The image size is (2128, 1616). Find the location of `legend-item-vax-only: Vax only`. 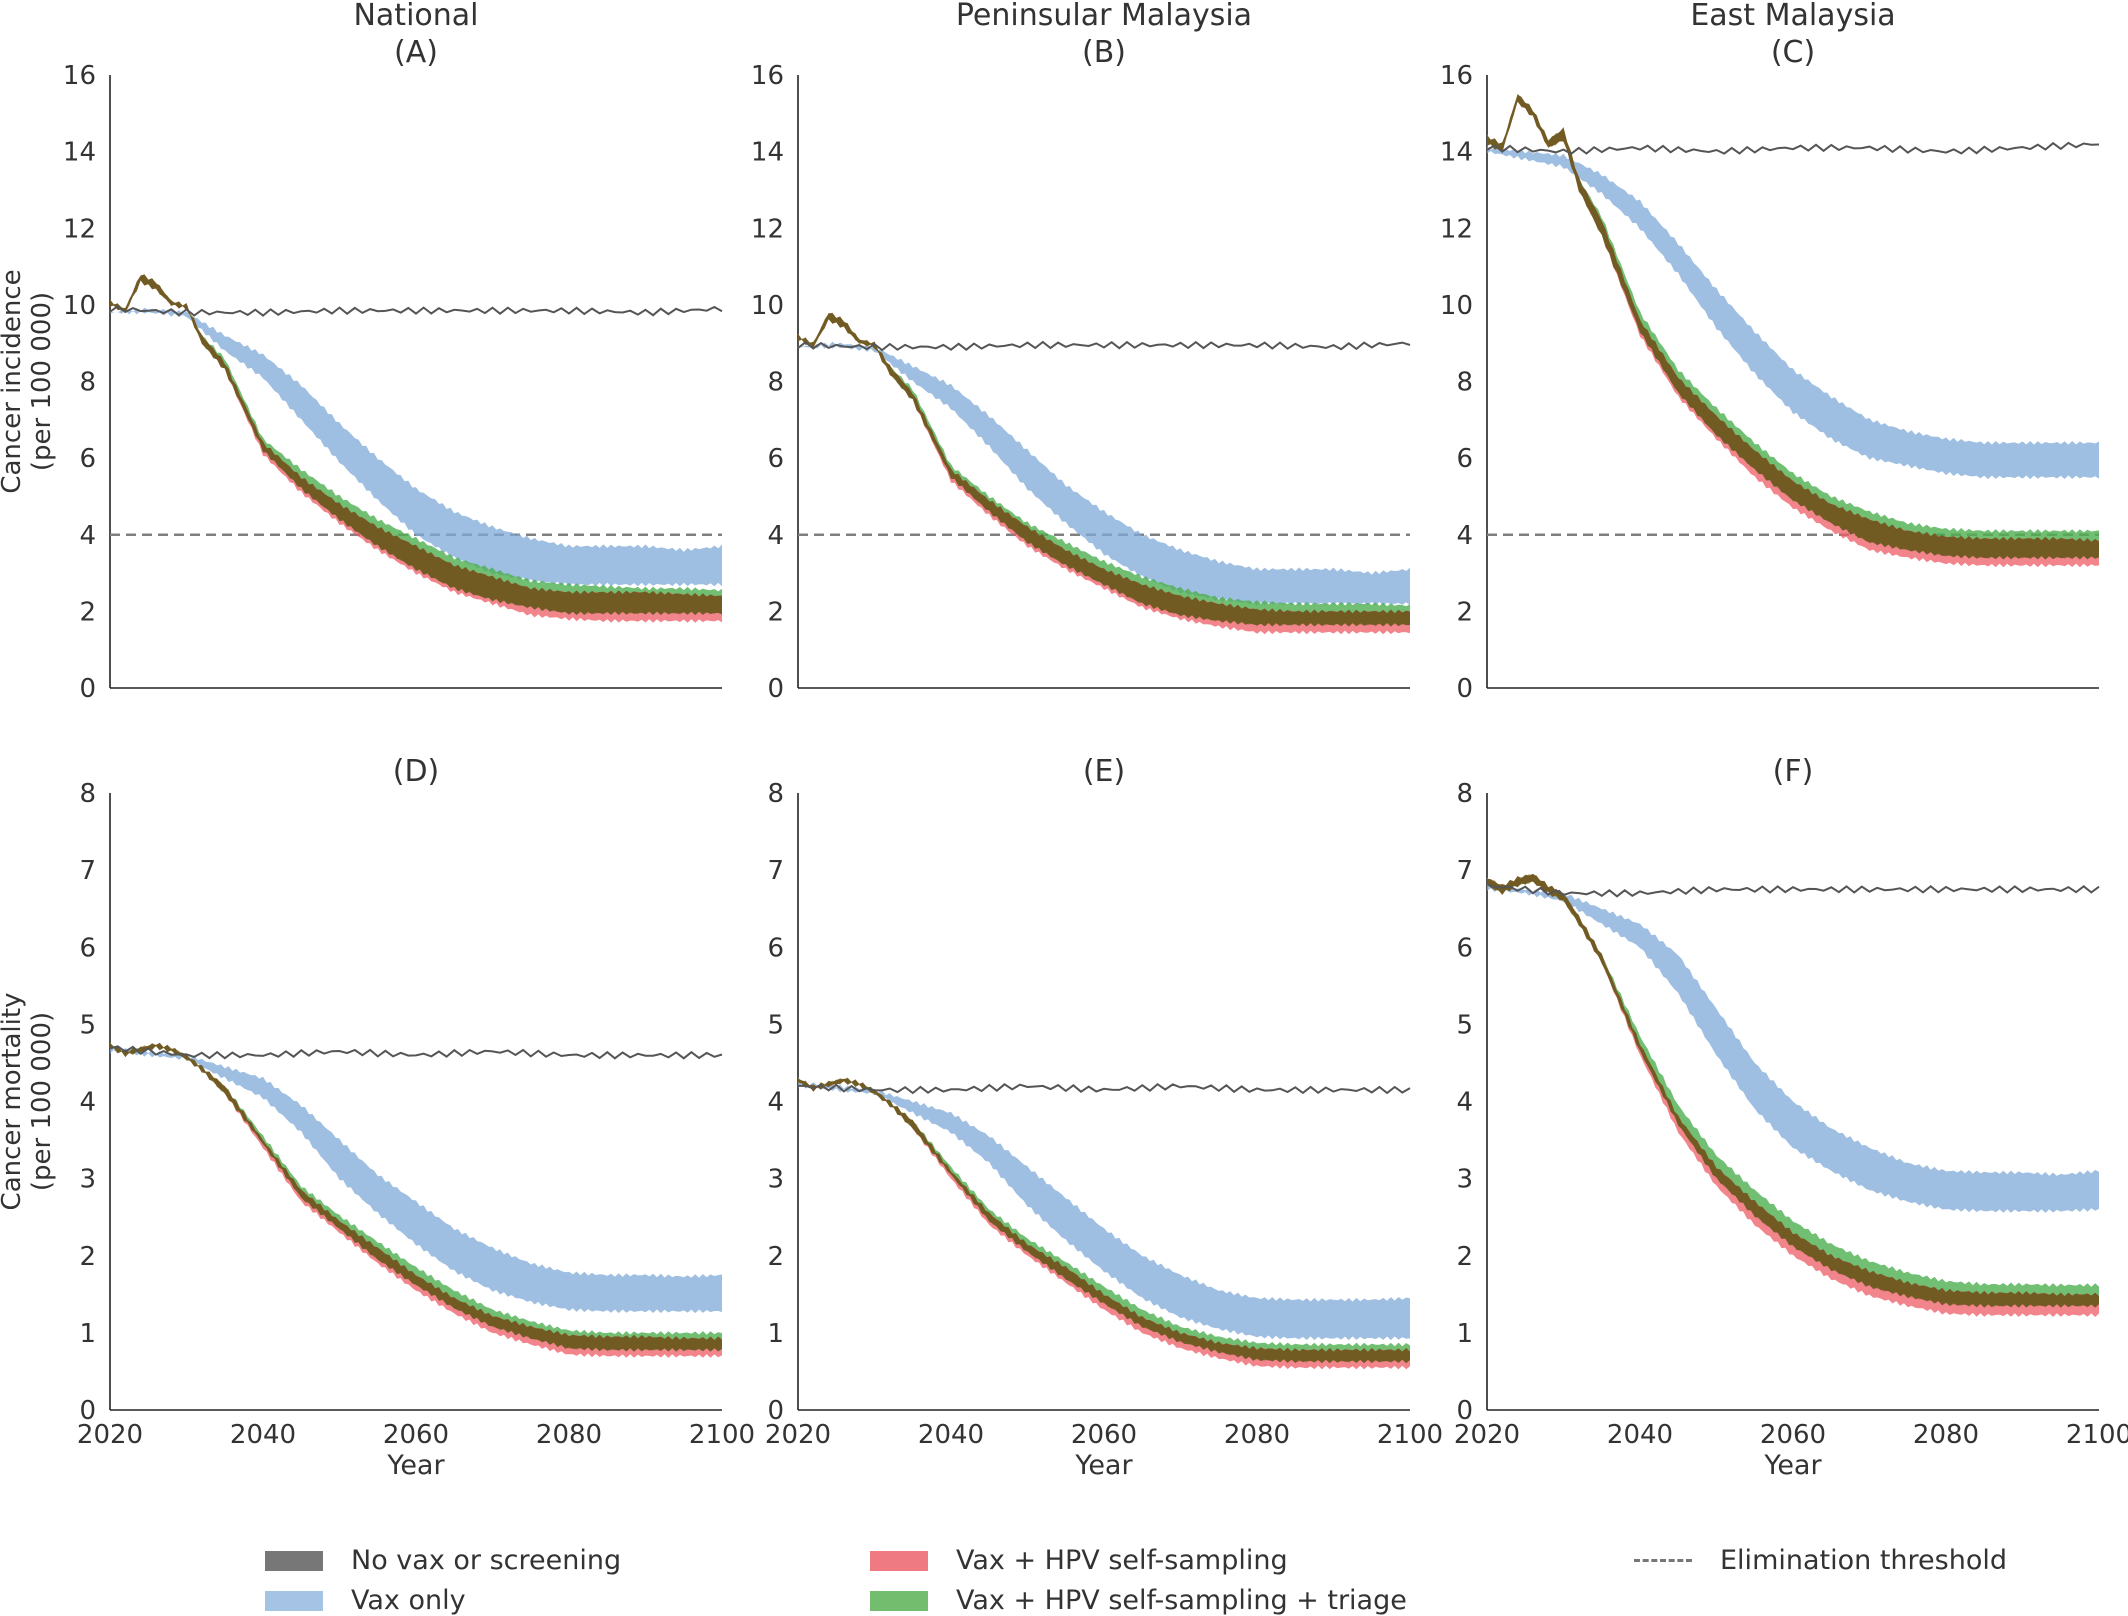

legend-item-vax-only: Vax only is located at coordinates (365, 1600).